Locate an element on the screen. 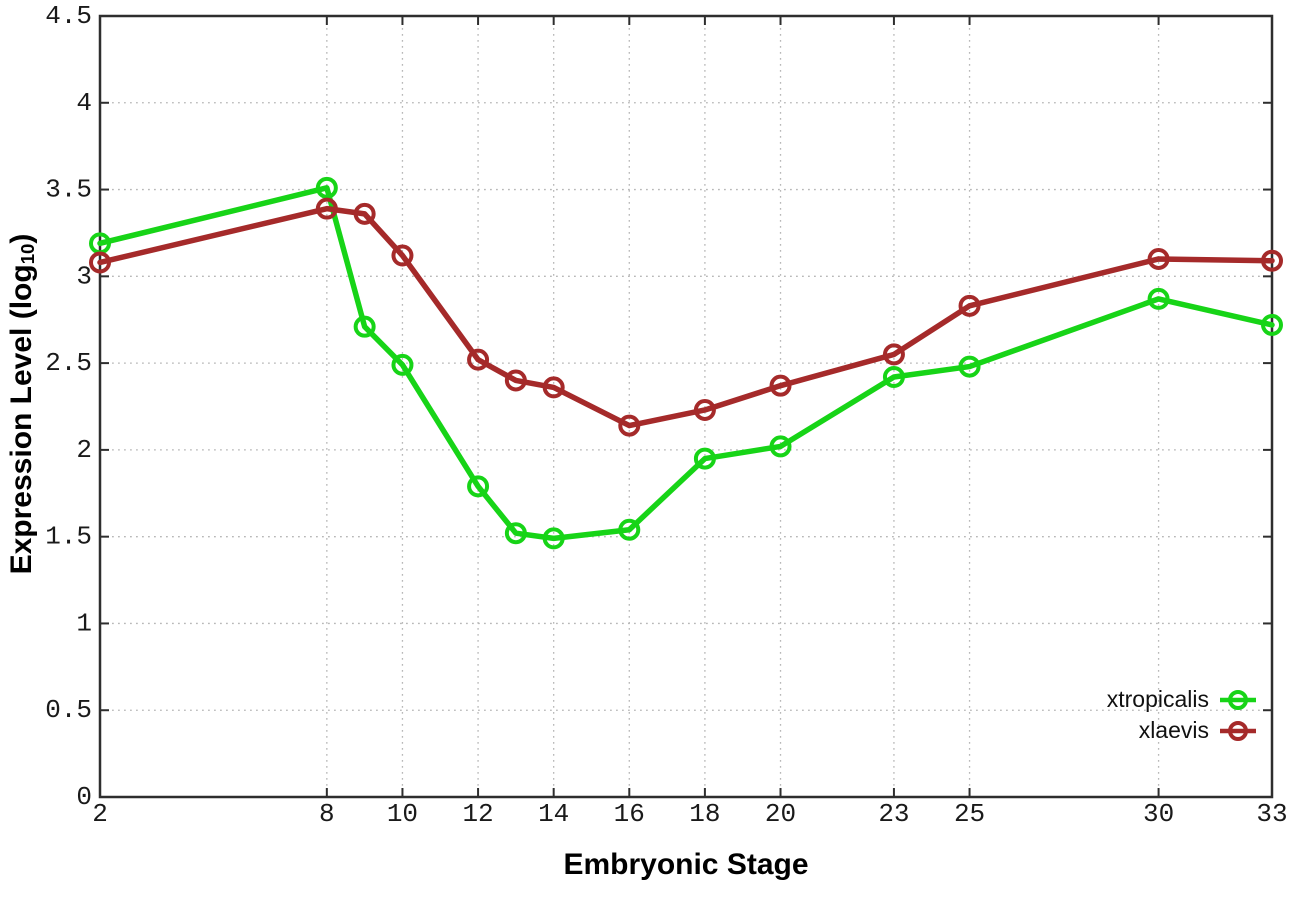 The image size is (1296, 907). y-tick-label: 1 is located at coordinates (84, 623).